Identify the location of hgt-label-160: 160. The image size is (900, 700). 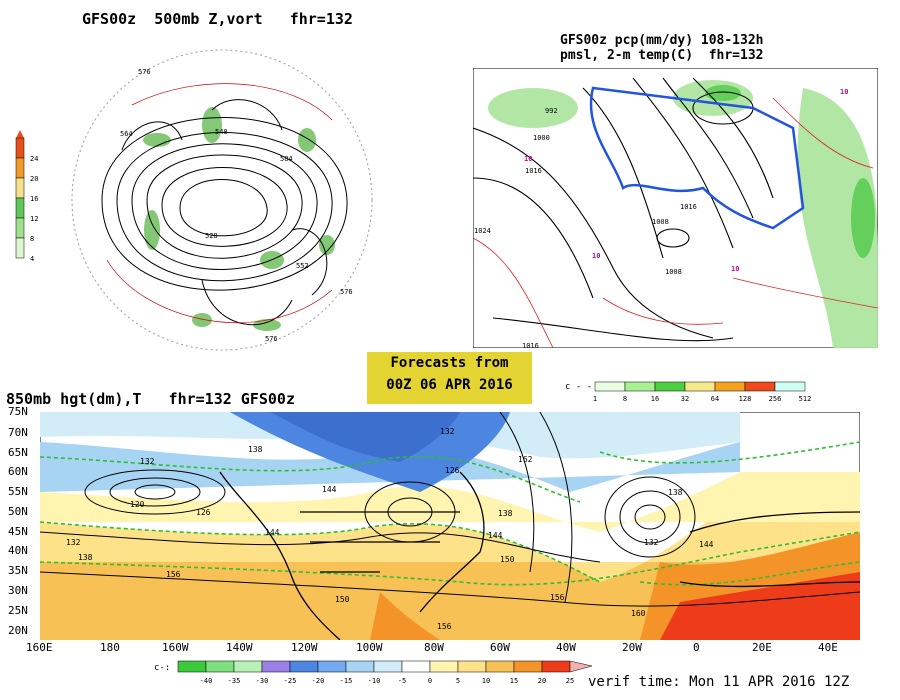
(638, 613).